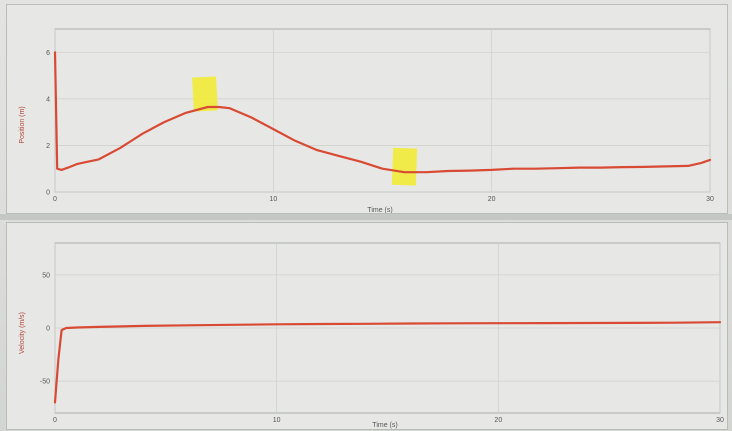  What do you see at coordinates (48, 146) in the screenshot?
I see `y-tick-label: 2` at bounding box center [48, 146].